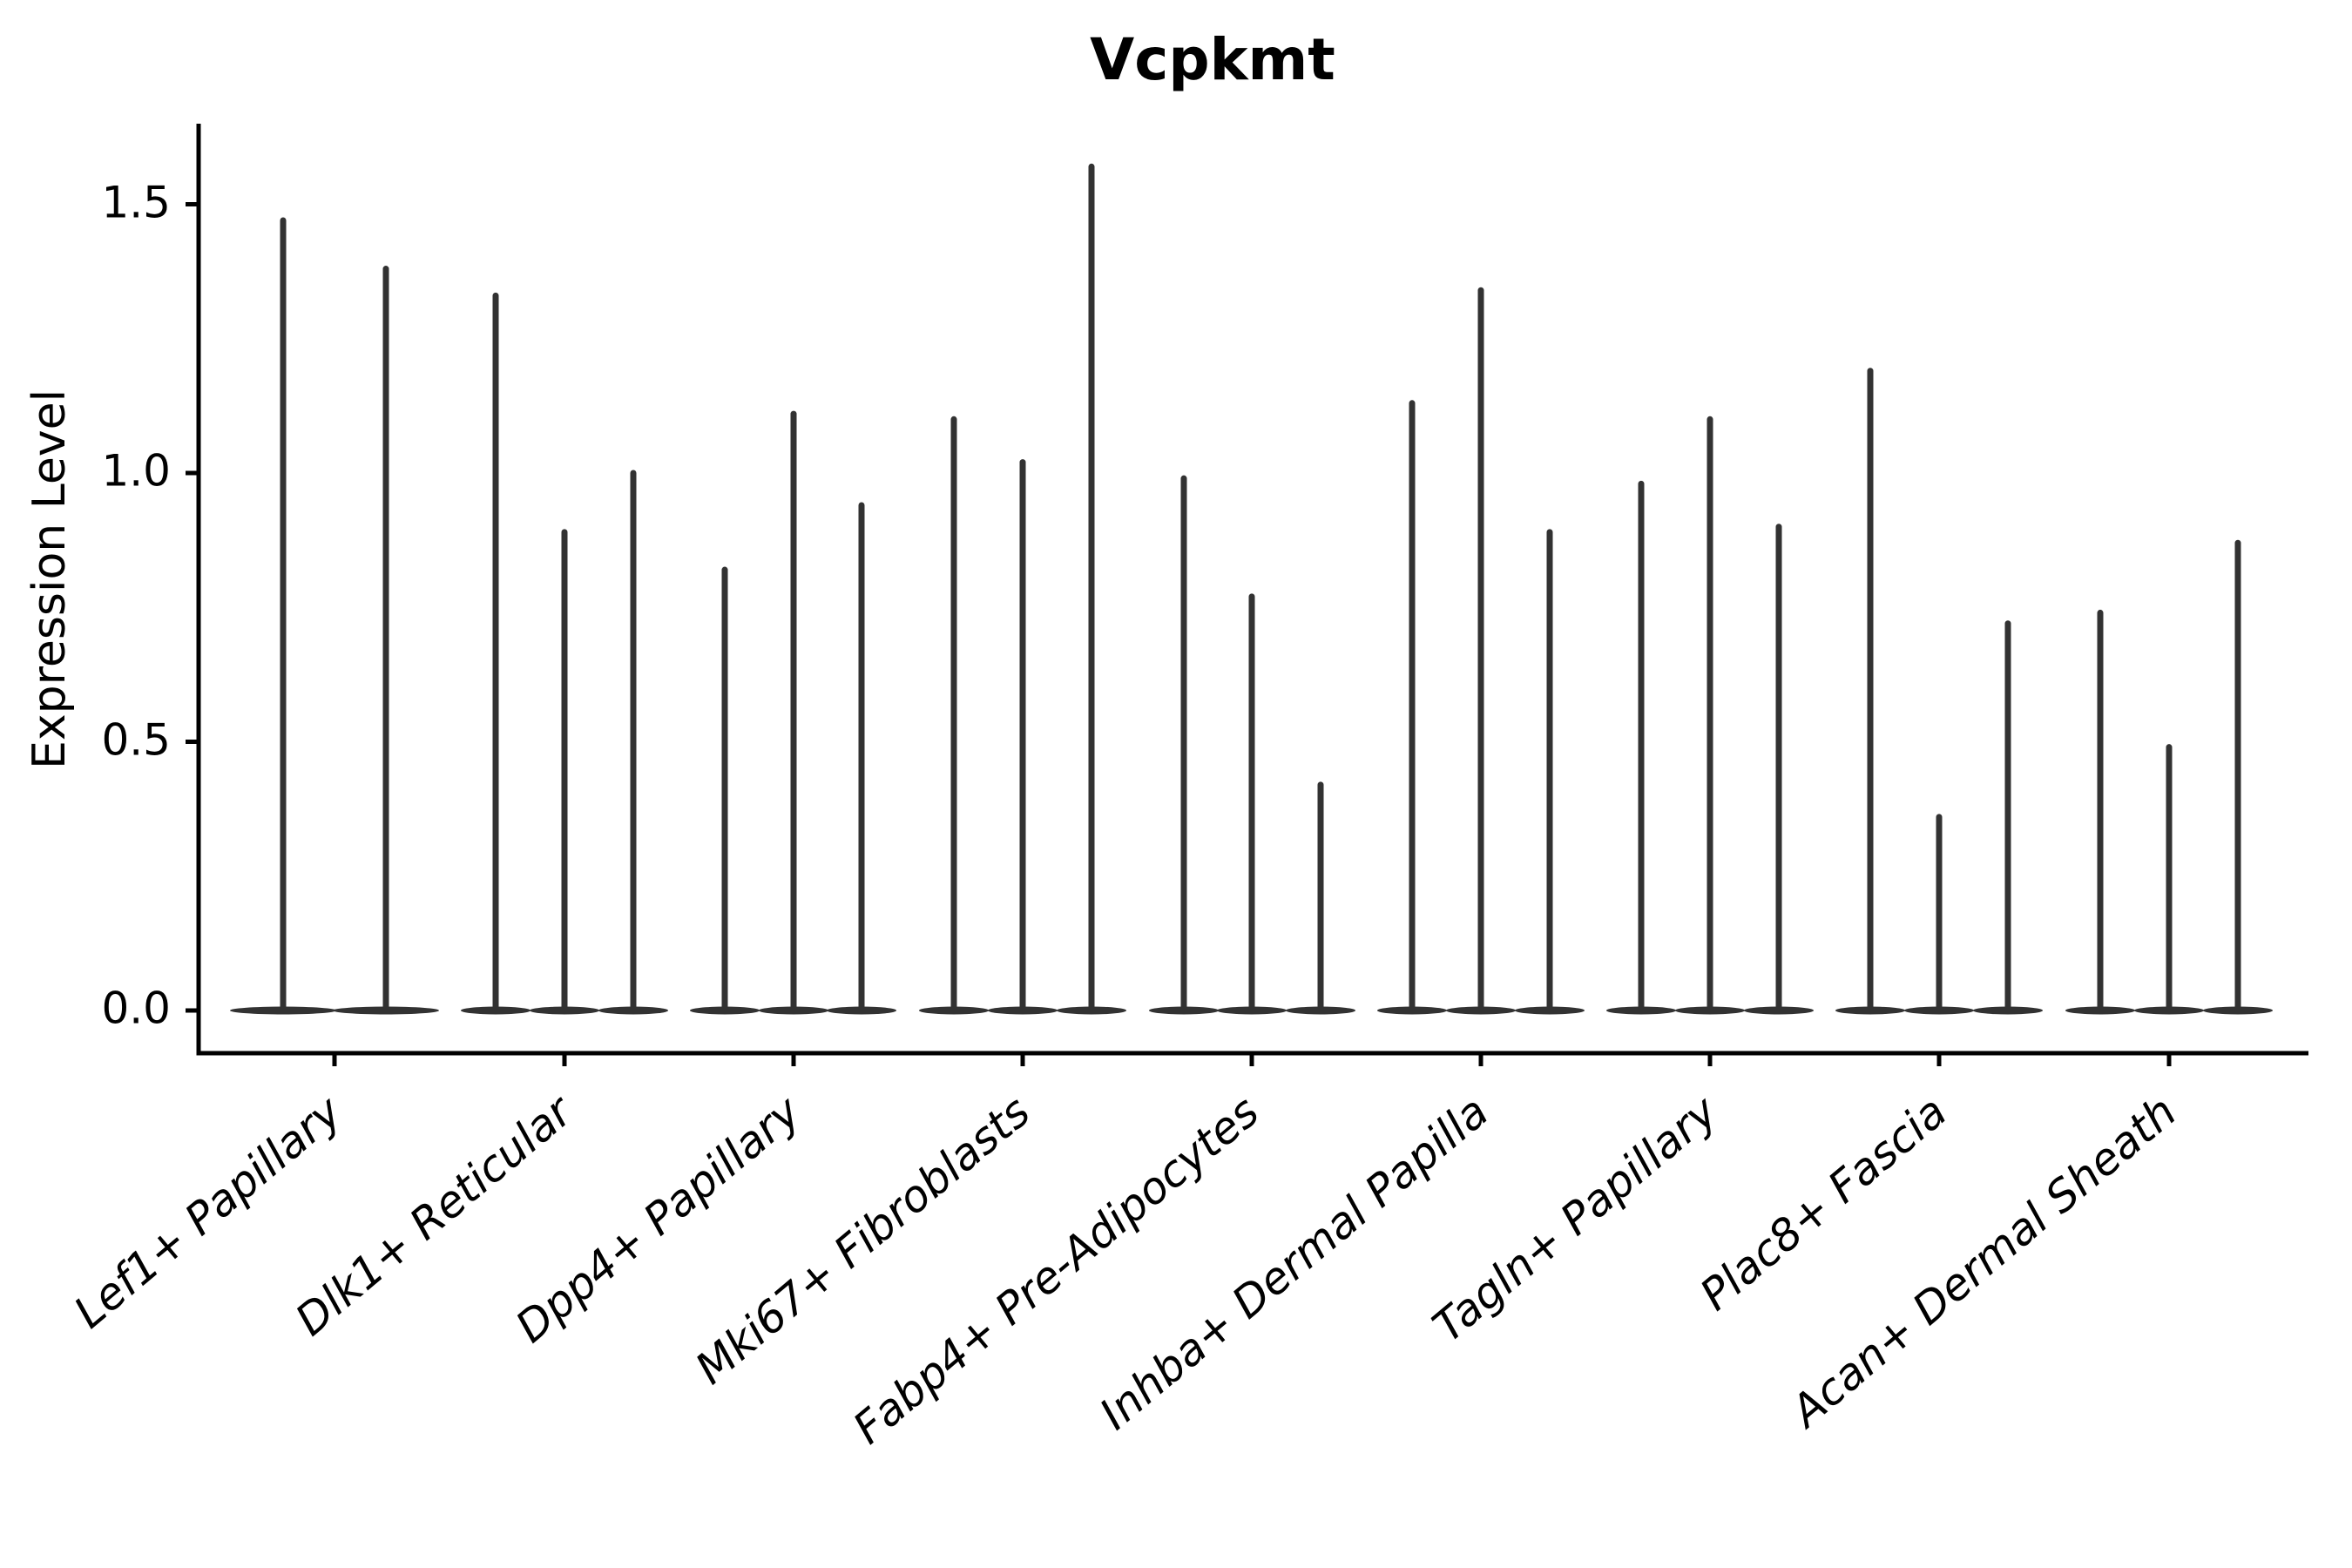 This screenshot has height=1568, width=2352. Describe the element at coordinates (1212, 59) in the screenshot. I see `chart-title: Vcpkmt` at that location.